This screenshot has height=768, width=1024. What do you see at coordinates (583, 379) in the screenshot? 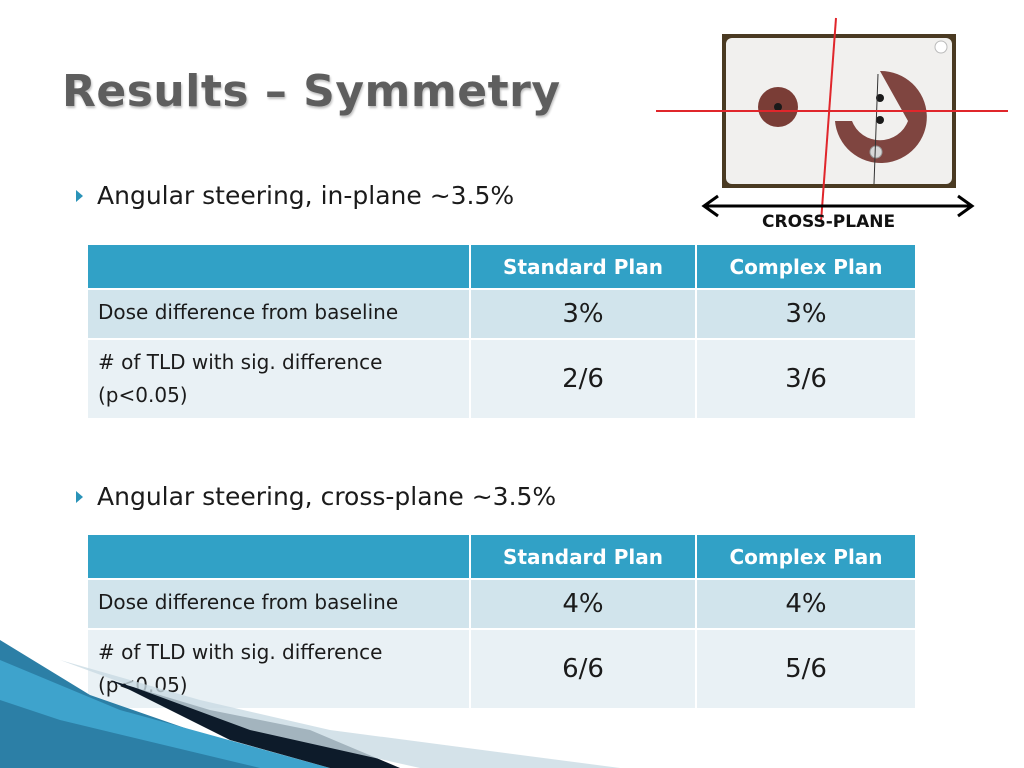
I see `standard-plan-value: 2/6` at bounding box center [583, 379].